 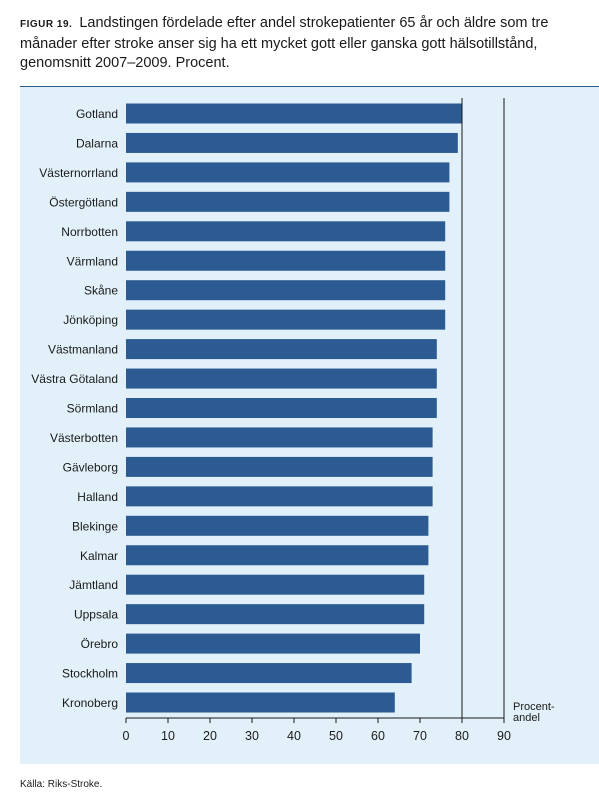 What do you see at coordinates (210, 736) in the screenshot?
I see `x-tick-label: 20` at bounding box center [210, 736].